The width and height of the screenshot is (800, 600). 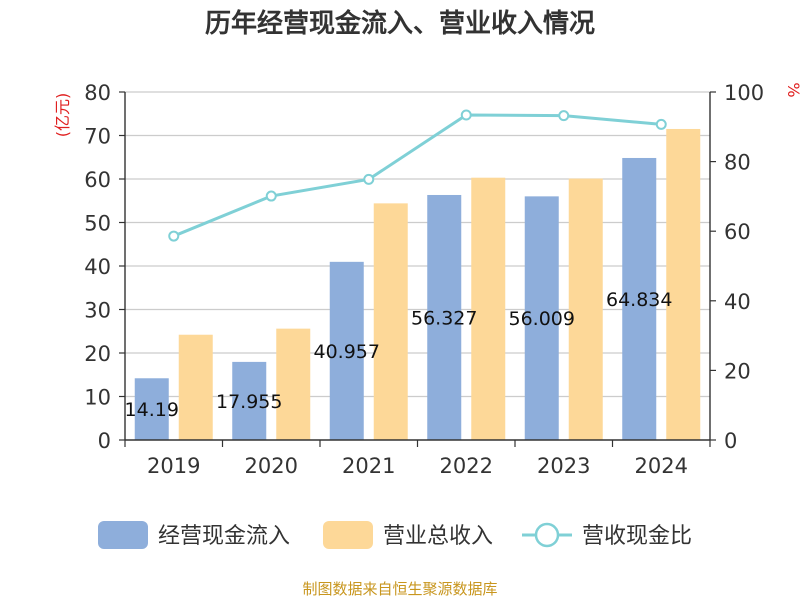 What do you see at coordinates (400, 23) in the screenshot?
I see `chart-title: 历年经营现金流入、营业收入情况` at bounding box center [400, 23].